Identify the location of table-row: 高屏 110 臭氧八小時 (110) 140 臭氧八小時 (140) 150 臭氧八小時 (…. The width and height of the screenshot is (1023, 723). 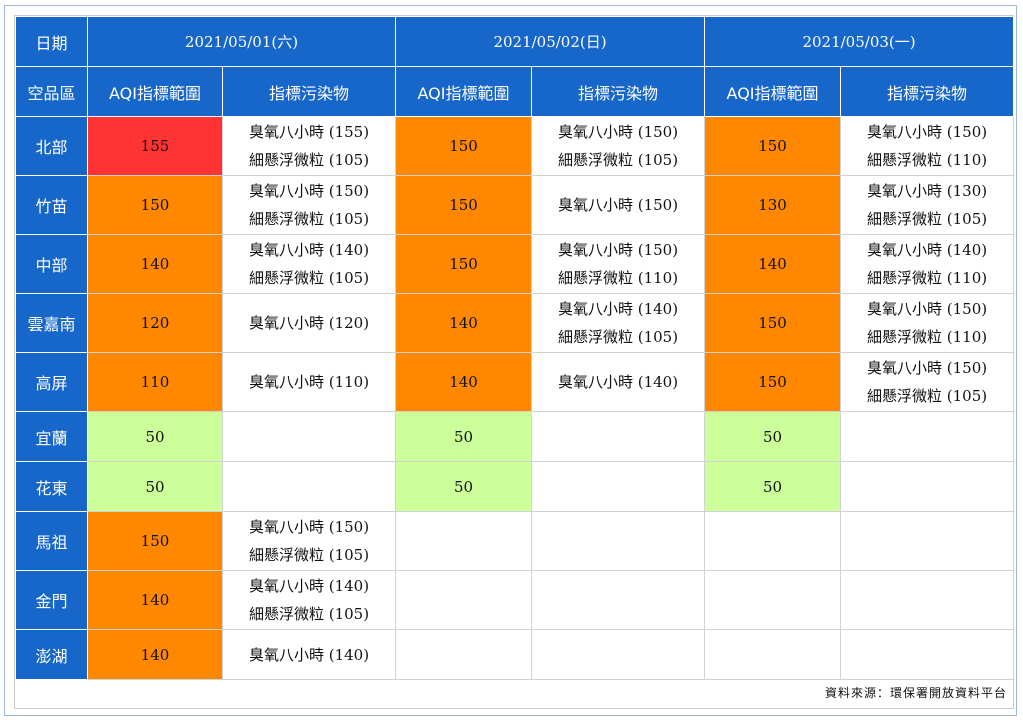
(515, 382).